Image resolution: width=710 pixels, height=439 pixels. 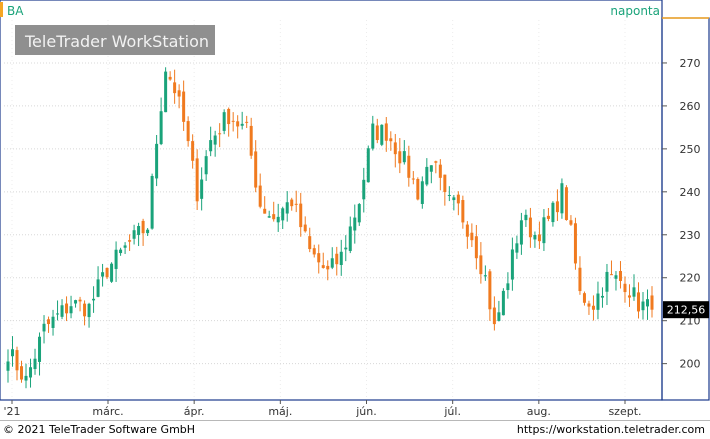 I want to click on interval-label: naponta, so click(x=635, y=11).